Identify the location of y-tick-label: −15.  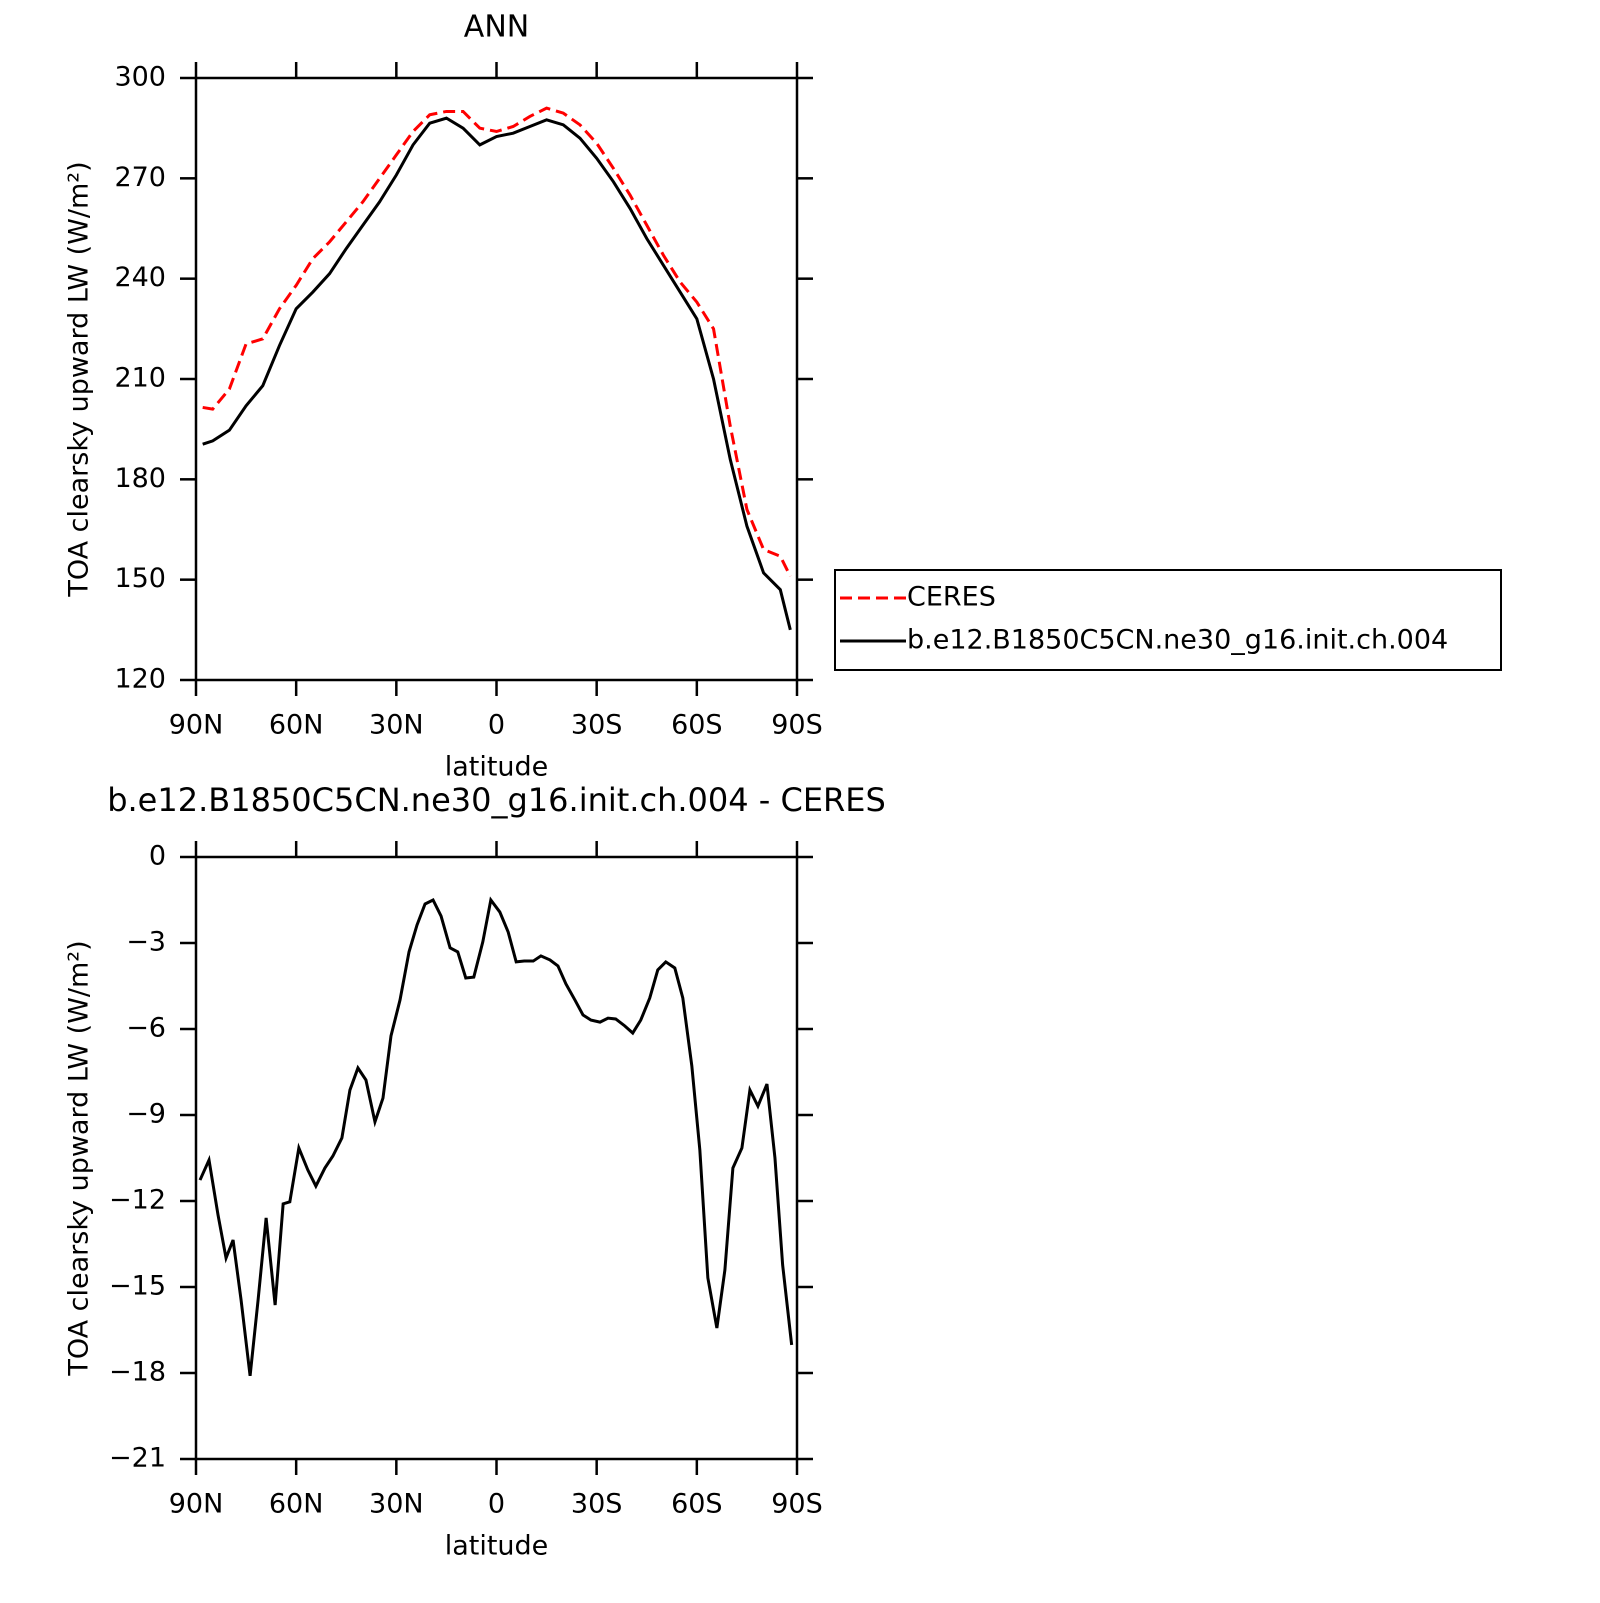
(137, 1286).